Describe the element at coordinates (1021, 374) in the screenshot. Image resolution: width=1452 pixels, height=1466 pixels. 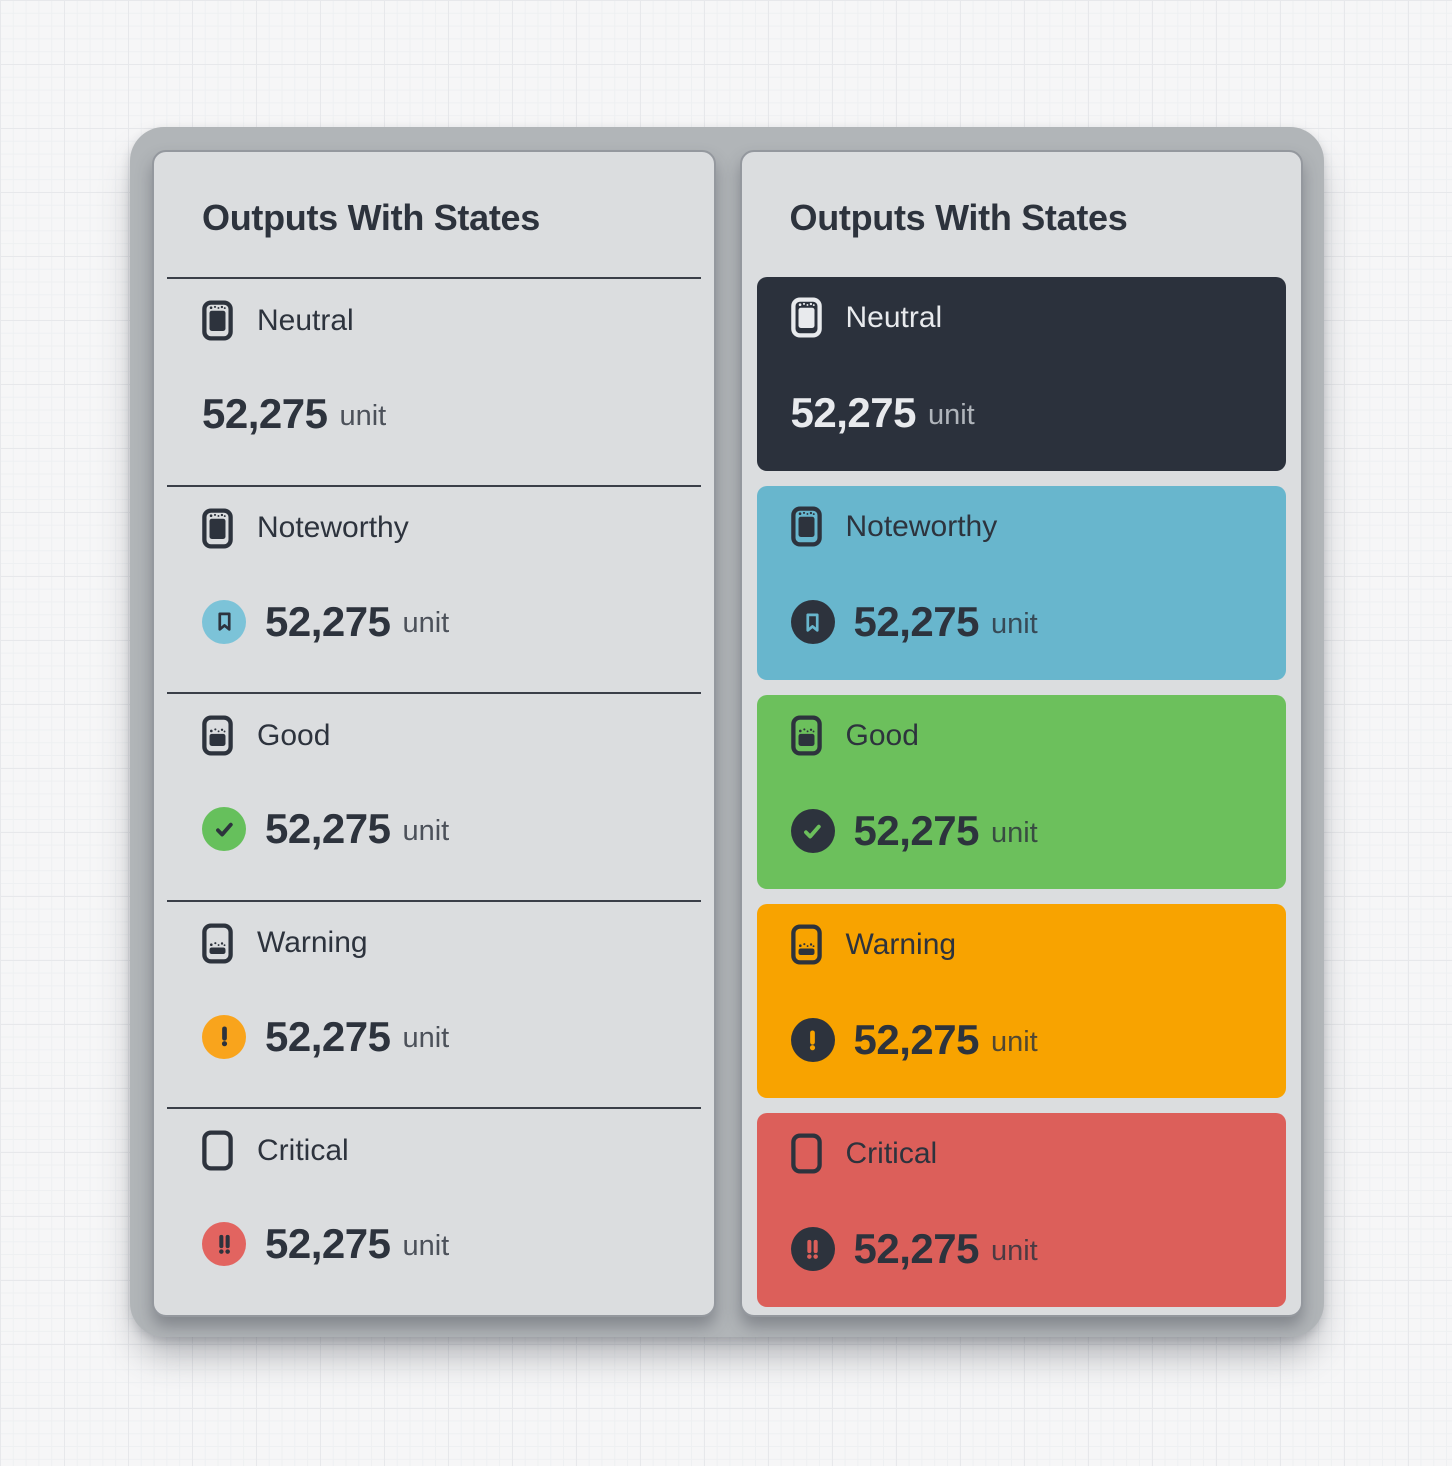
I see `card-neutral: Neutral 52,275 unit` at that location.